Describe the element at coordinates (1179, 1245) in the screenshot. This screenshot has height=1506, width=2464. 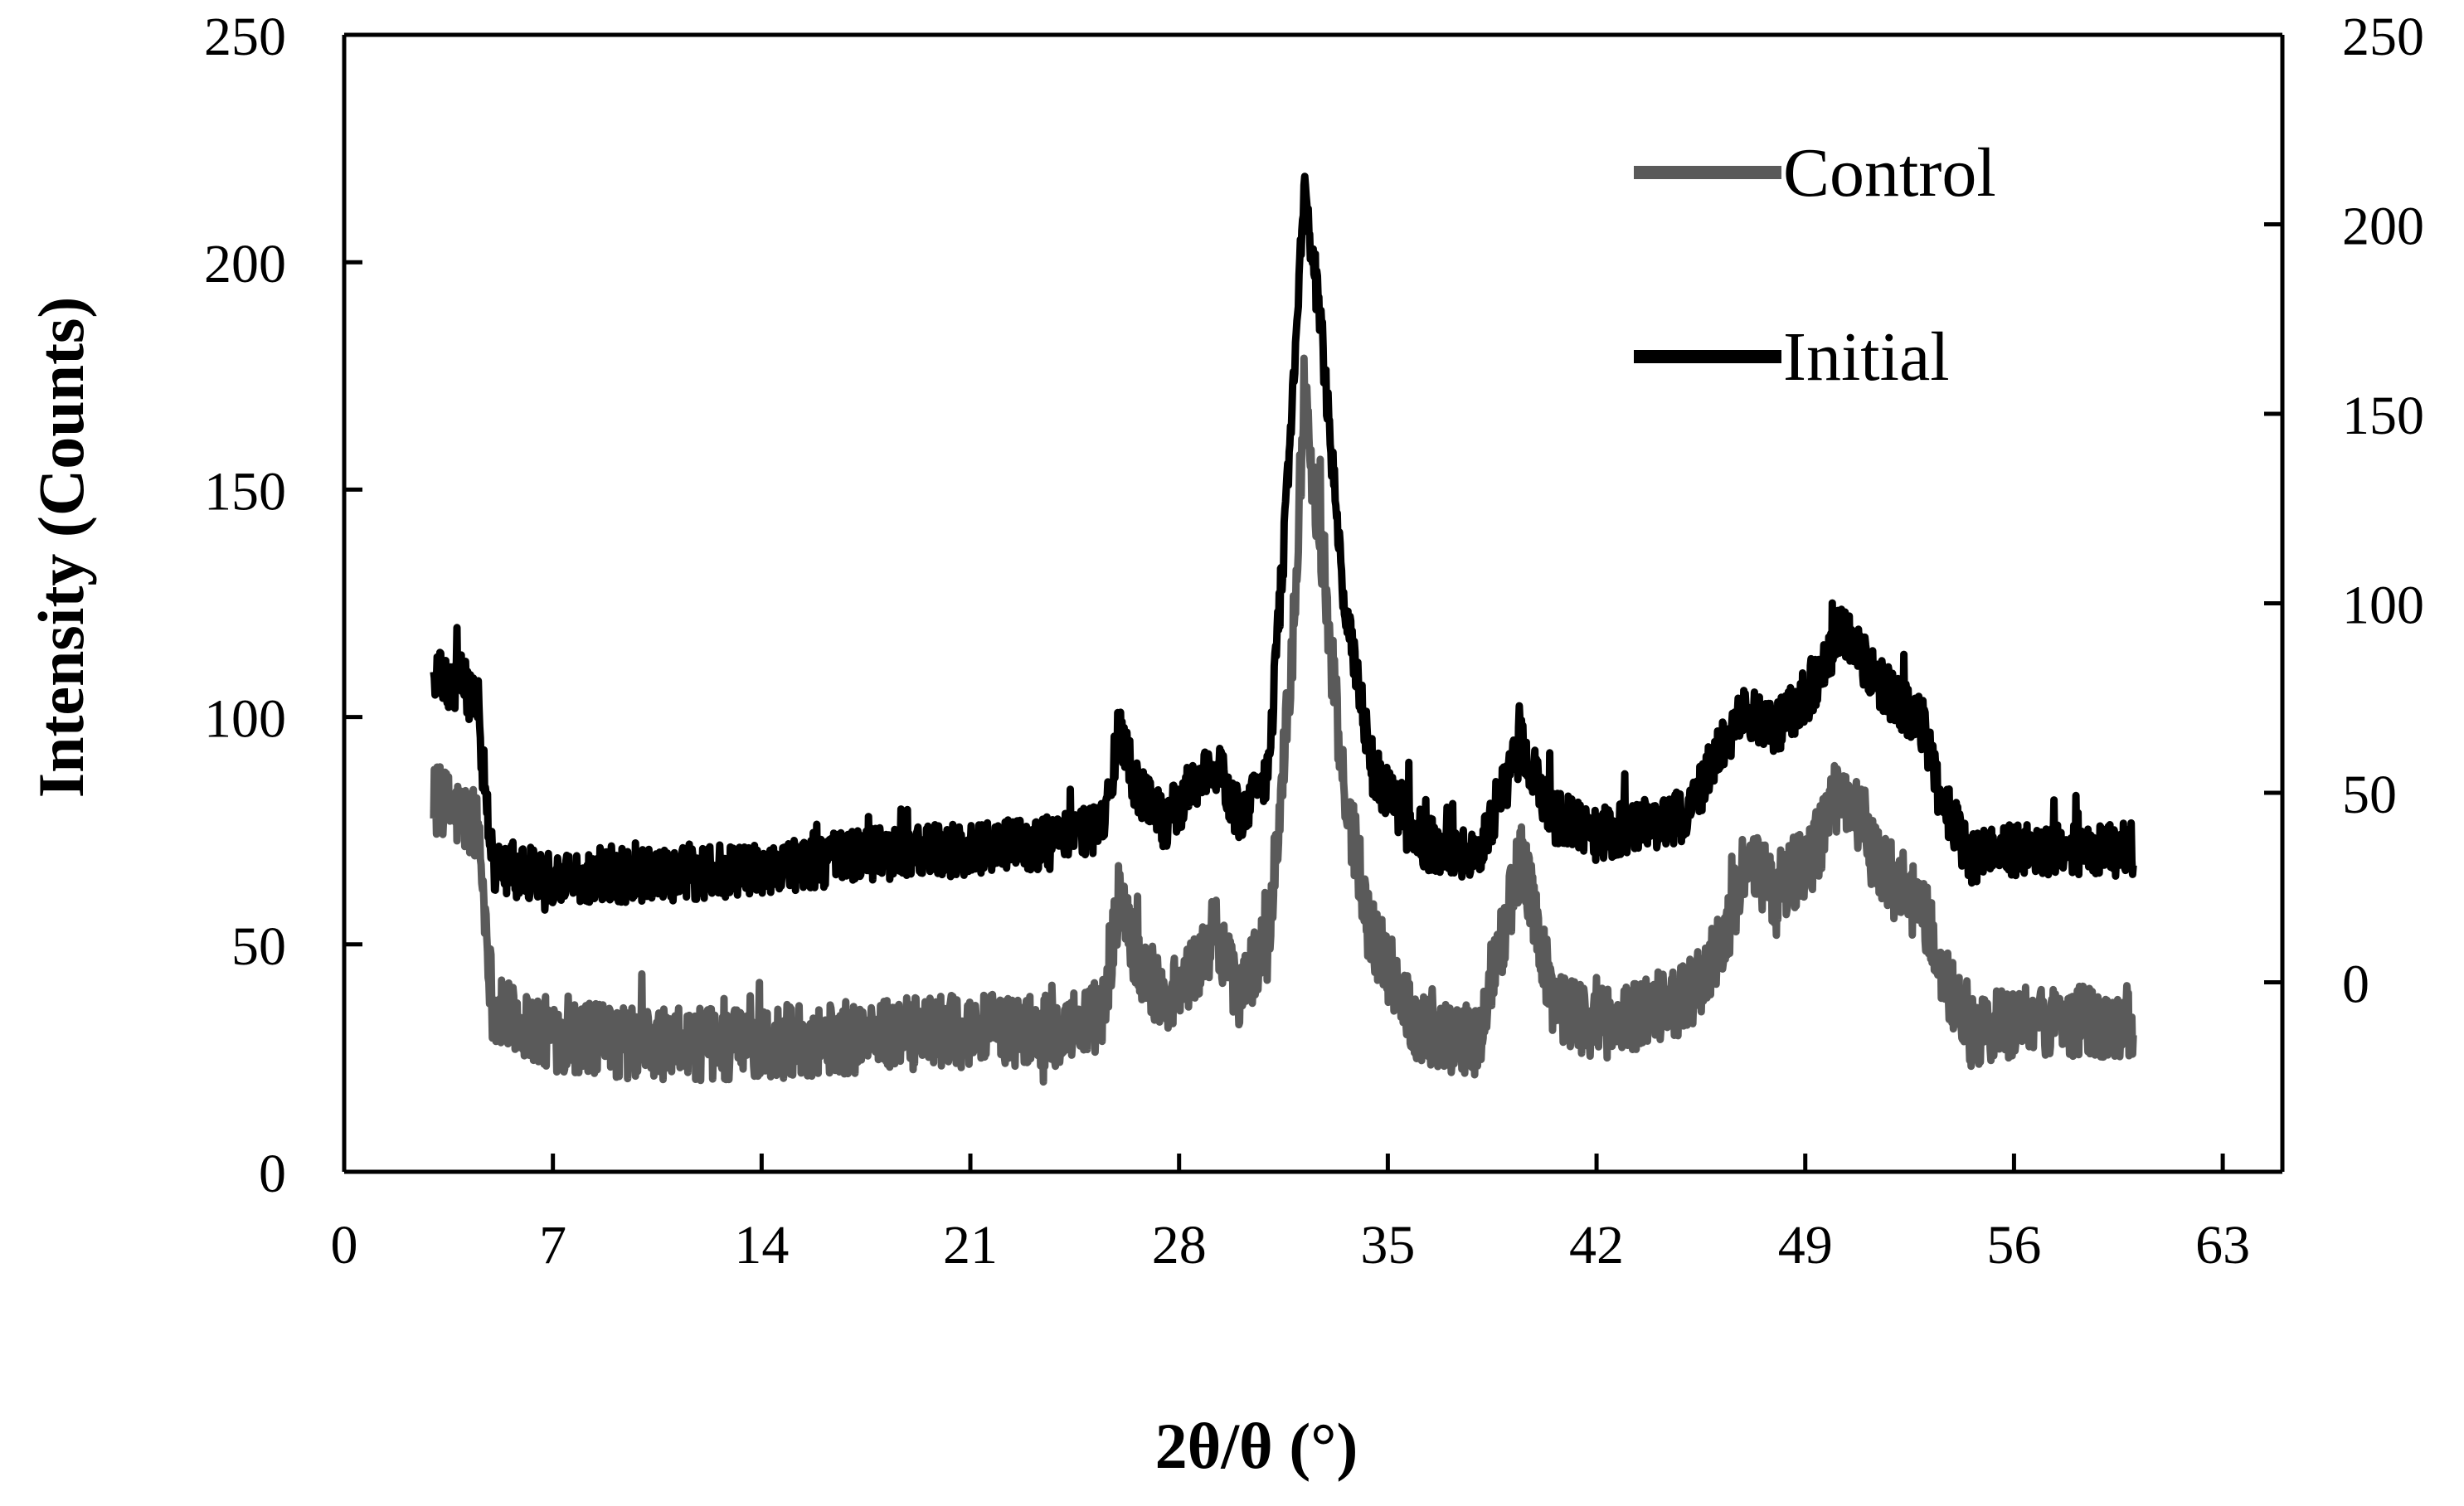
I see `x-tick-label: 28` at that location.